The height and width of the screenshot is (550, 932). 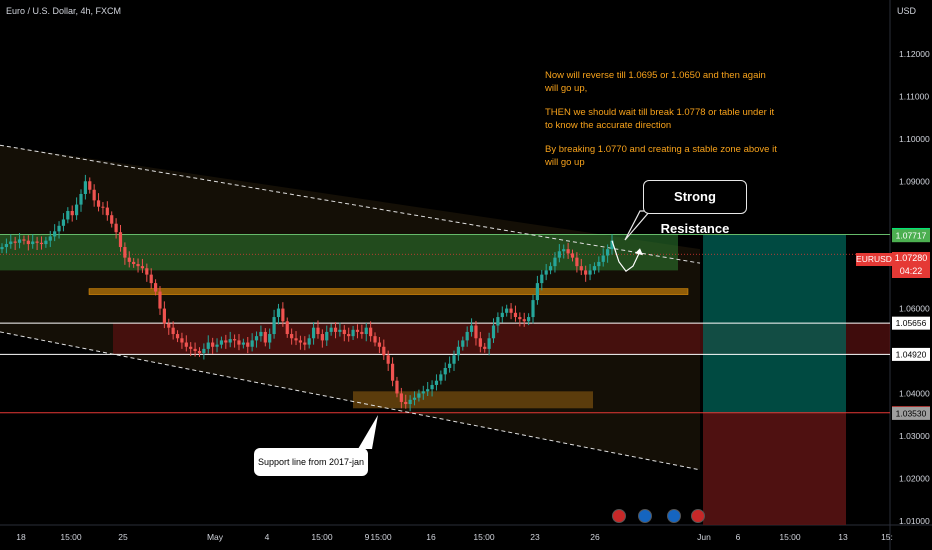 I want to click on time-tick-label: 26, so click(x=595, y=537).